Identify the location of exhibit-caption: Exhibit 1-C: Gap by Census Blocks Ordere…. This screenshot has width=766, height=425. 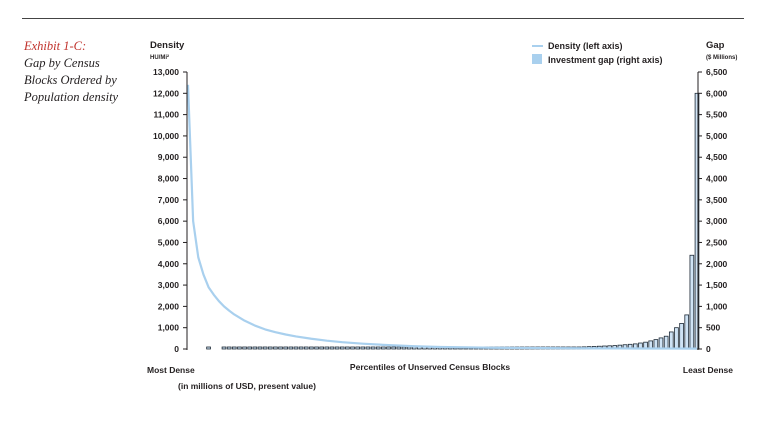
(84, 72).